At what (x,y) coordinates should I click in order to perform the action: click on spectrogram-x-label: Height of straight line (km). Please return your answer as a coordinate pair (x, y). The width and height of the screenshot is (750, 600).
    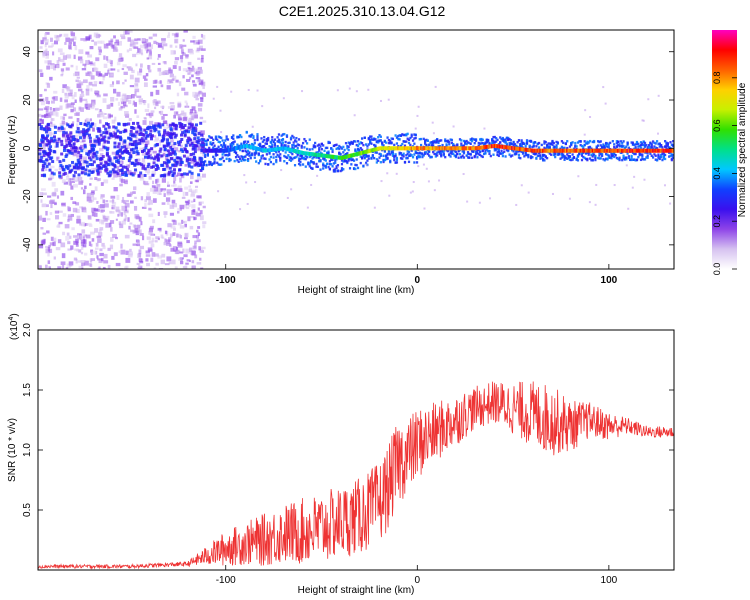
    Looking at the image, I should click on (356, 290).